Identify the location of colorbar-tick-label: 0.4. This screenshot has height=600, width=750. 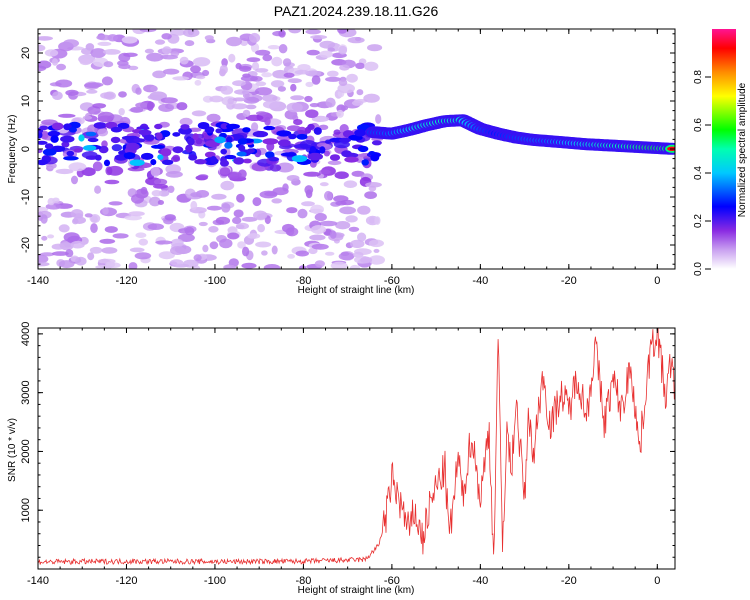
(698, 173).